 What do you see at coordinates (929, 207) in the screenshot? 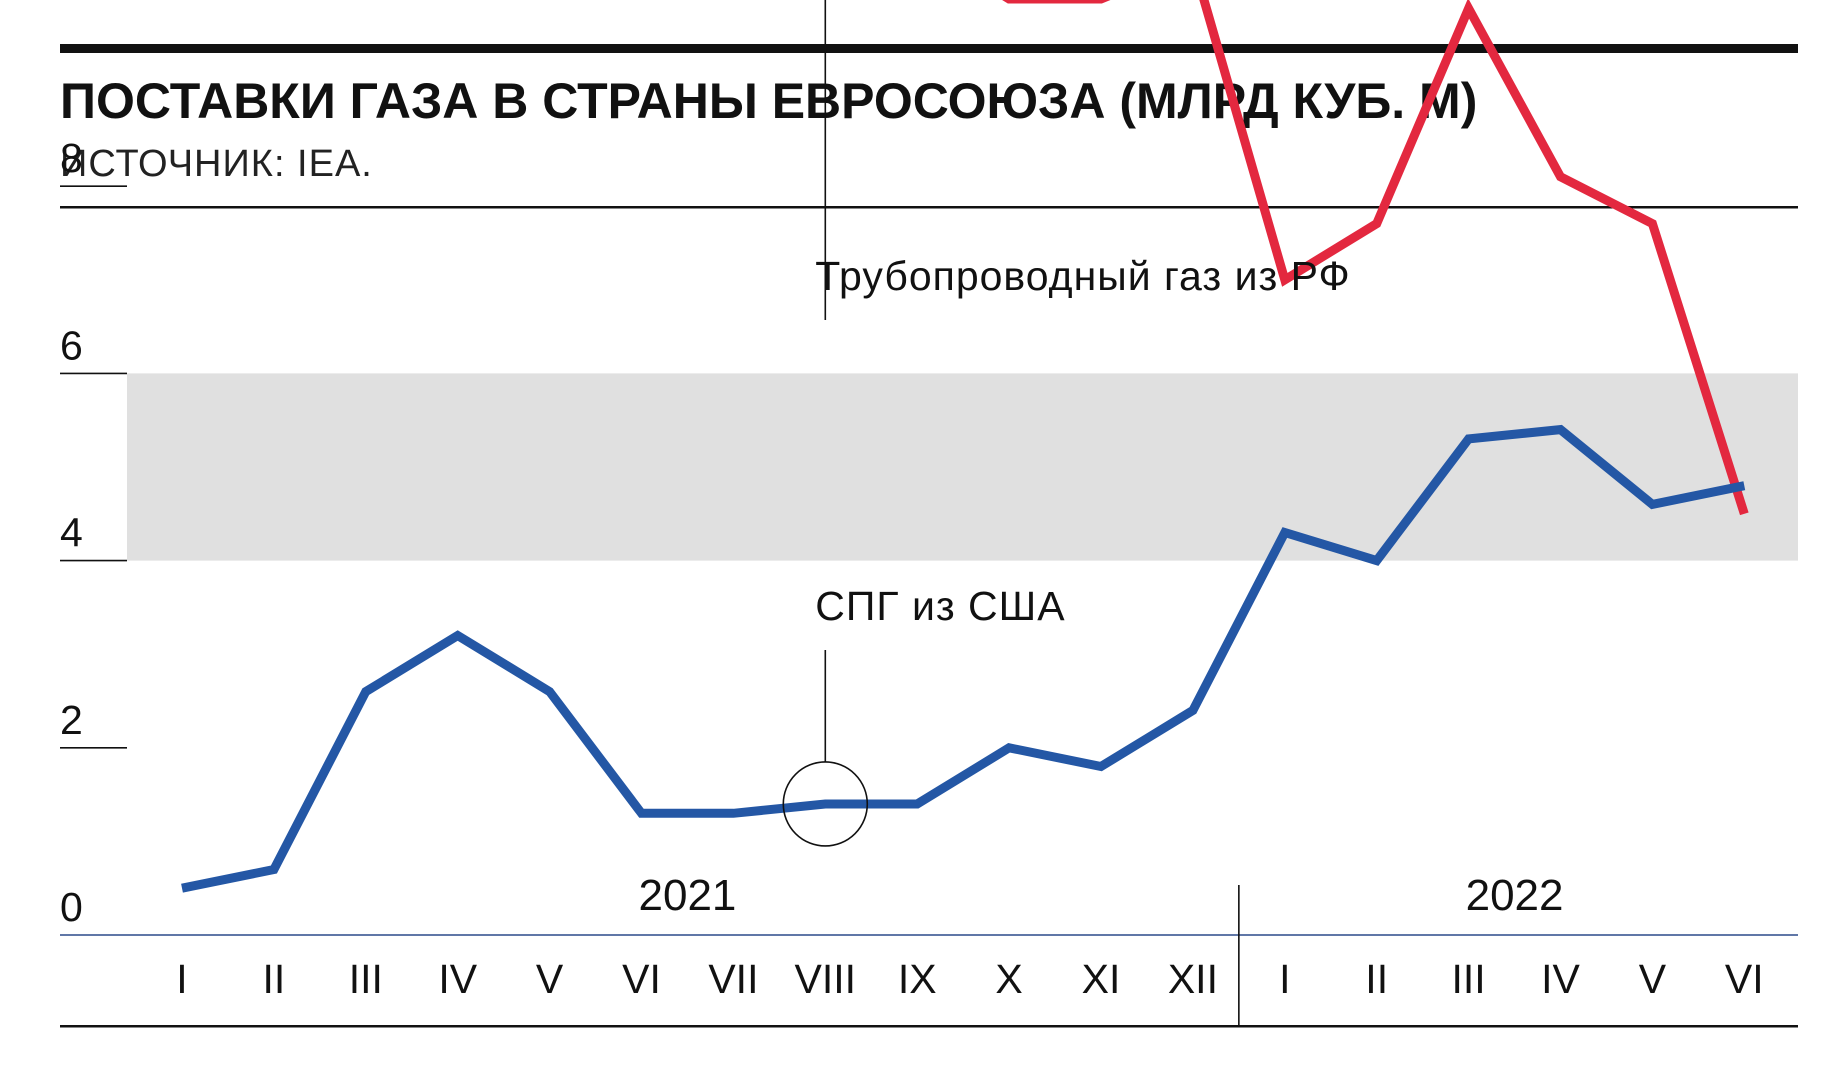
I see `header-divider` at bounding box center [929, 207].